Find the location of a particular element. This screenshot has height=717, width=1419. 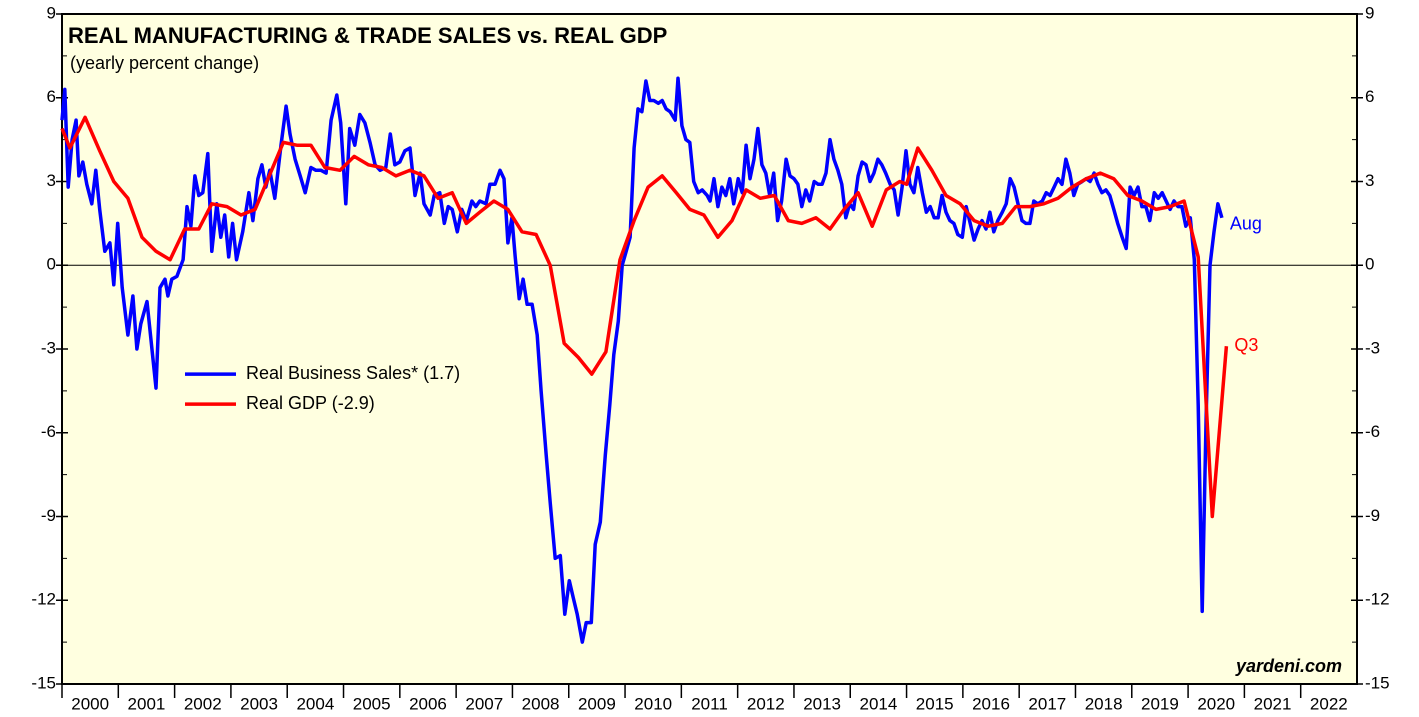

x-tick-label: 2018 is located at coordinates (1104, 703).